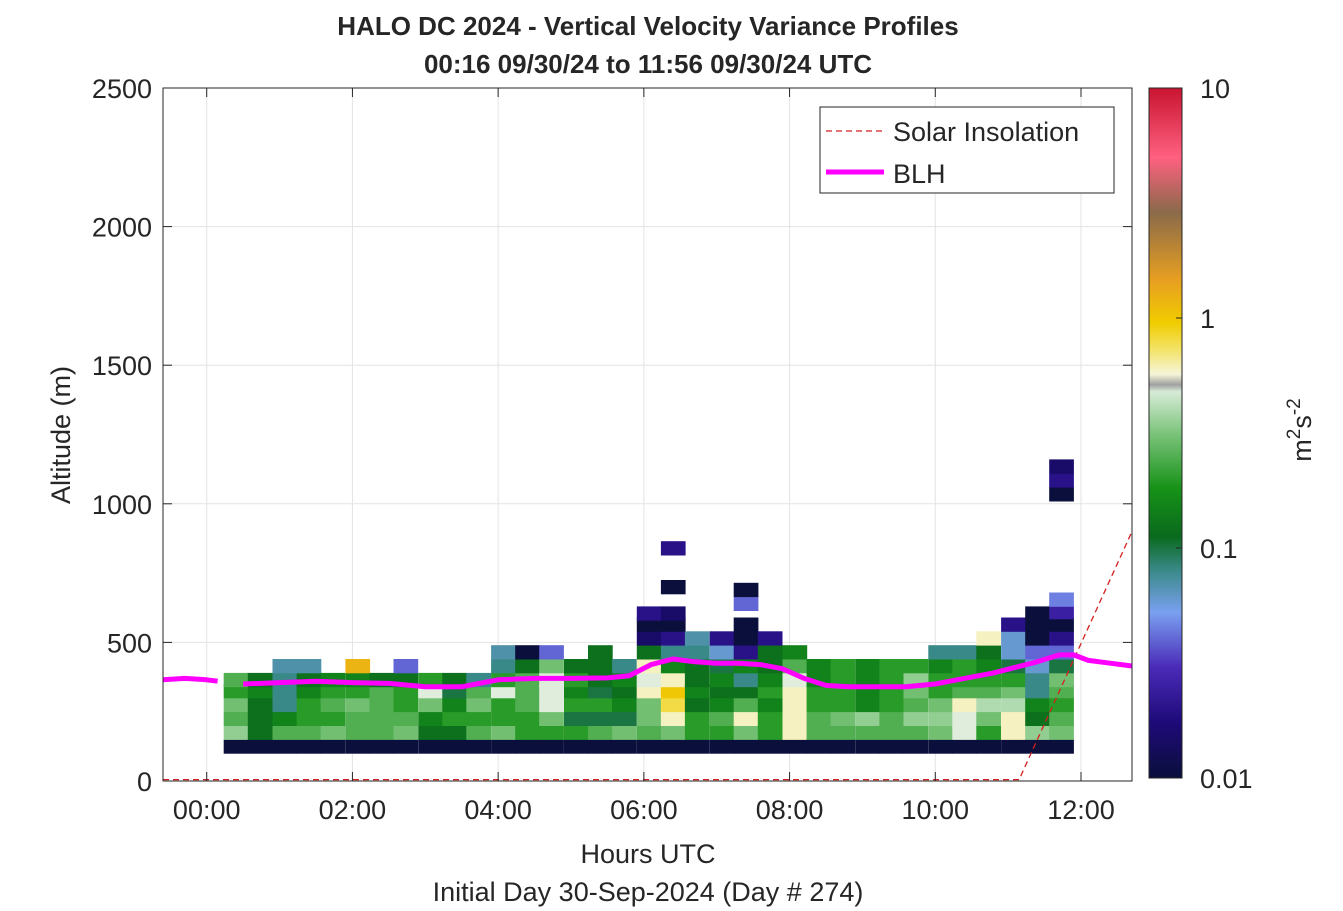 The height and width of the screenshot is (911, 1343). I want to click on x-tick-label: 06:00, so click(644, 810).